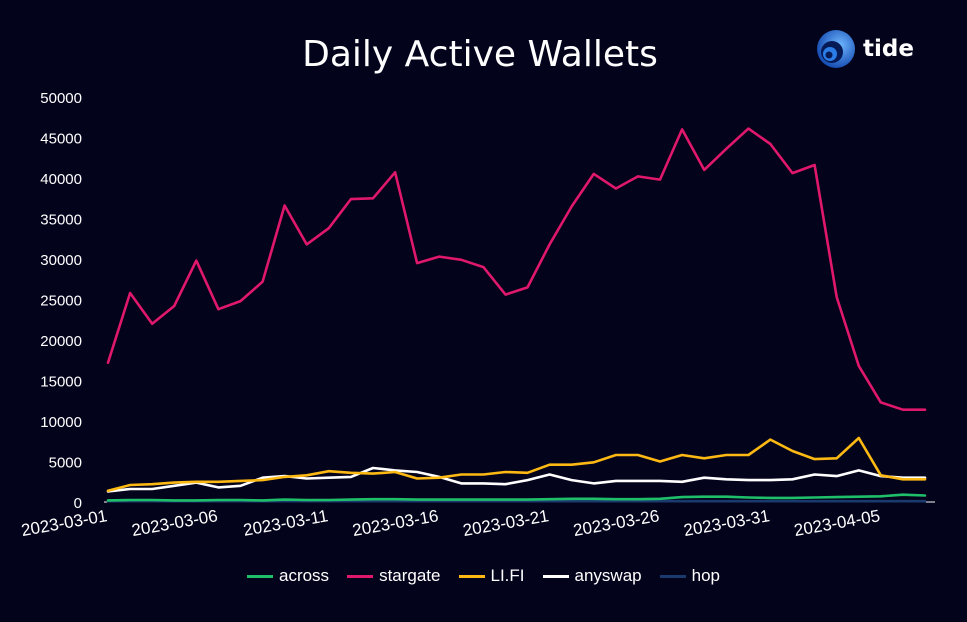 Image resolution: width=967 pixels, height=622 pixels. Describe the element at coordinates (837, 523) in the screenshot. I see `x-tick-label: 2023-04-05` at that location.